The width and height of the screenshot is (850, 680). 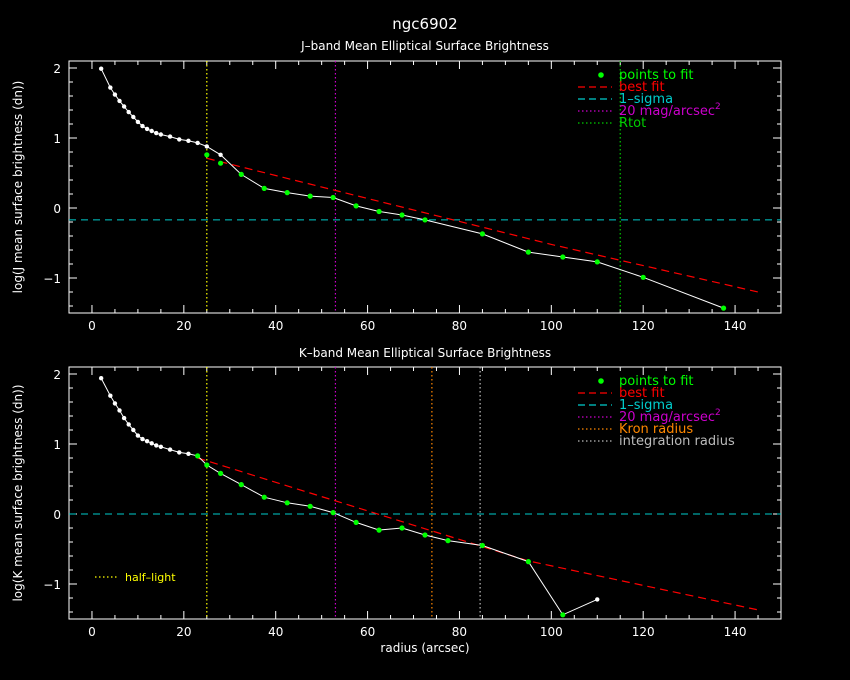 What do you see at coordinates (18, 492) in the screenshot?
I see `y-axis-label: log(K mean surface brightness (dn))` at bounding box center [18, 492].